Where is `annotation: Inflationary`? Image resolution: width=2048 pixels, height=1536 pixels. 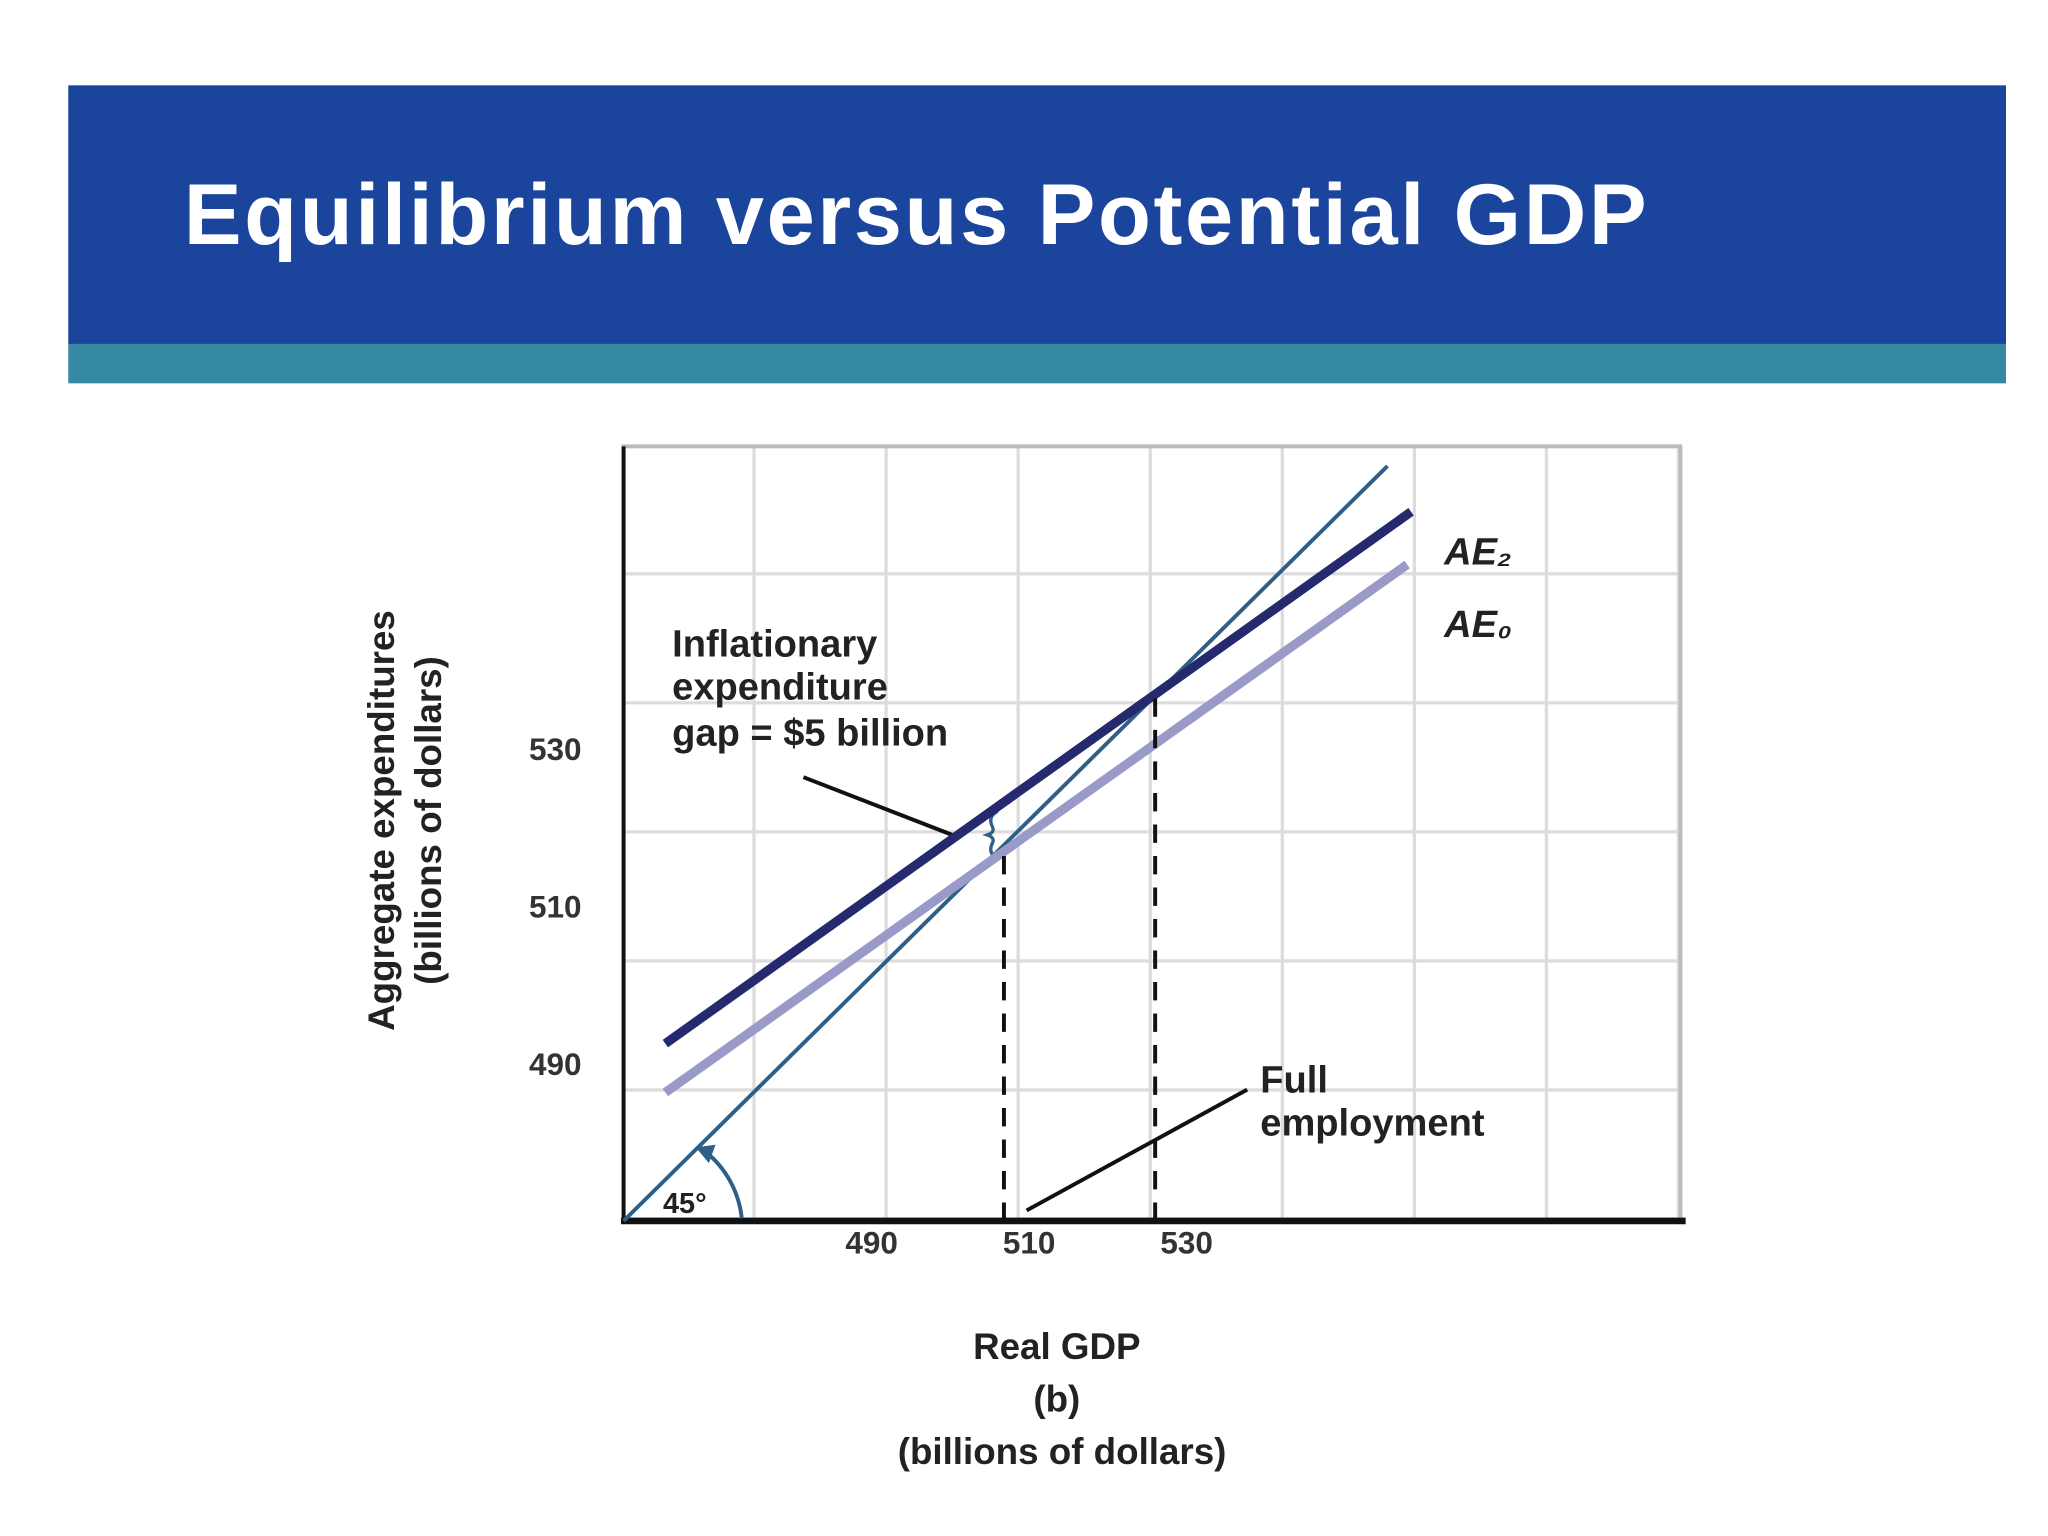
annotation: Inflationary is located at coordinates (774, 644).